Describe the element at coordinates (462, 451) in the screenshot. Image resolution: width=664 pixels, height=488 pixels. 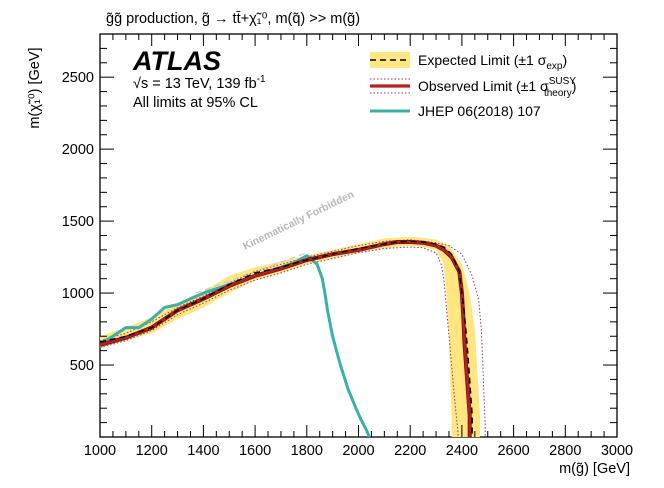
I see `x-tick-label: 2400` at that location.